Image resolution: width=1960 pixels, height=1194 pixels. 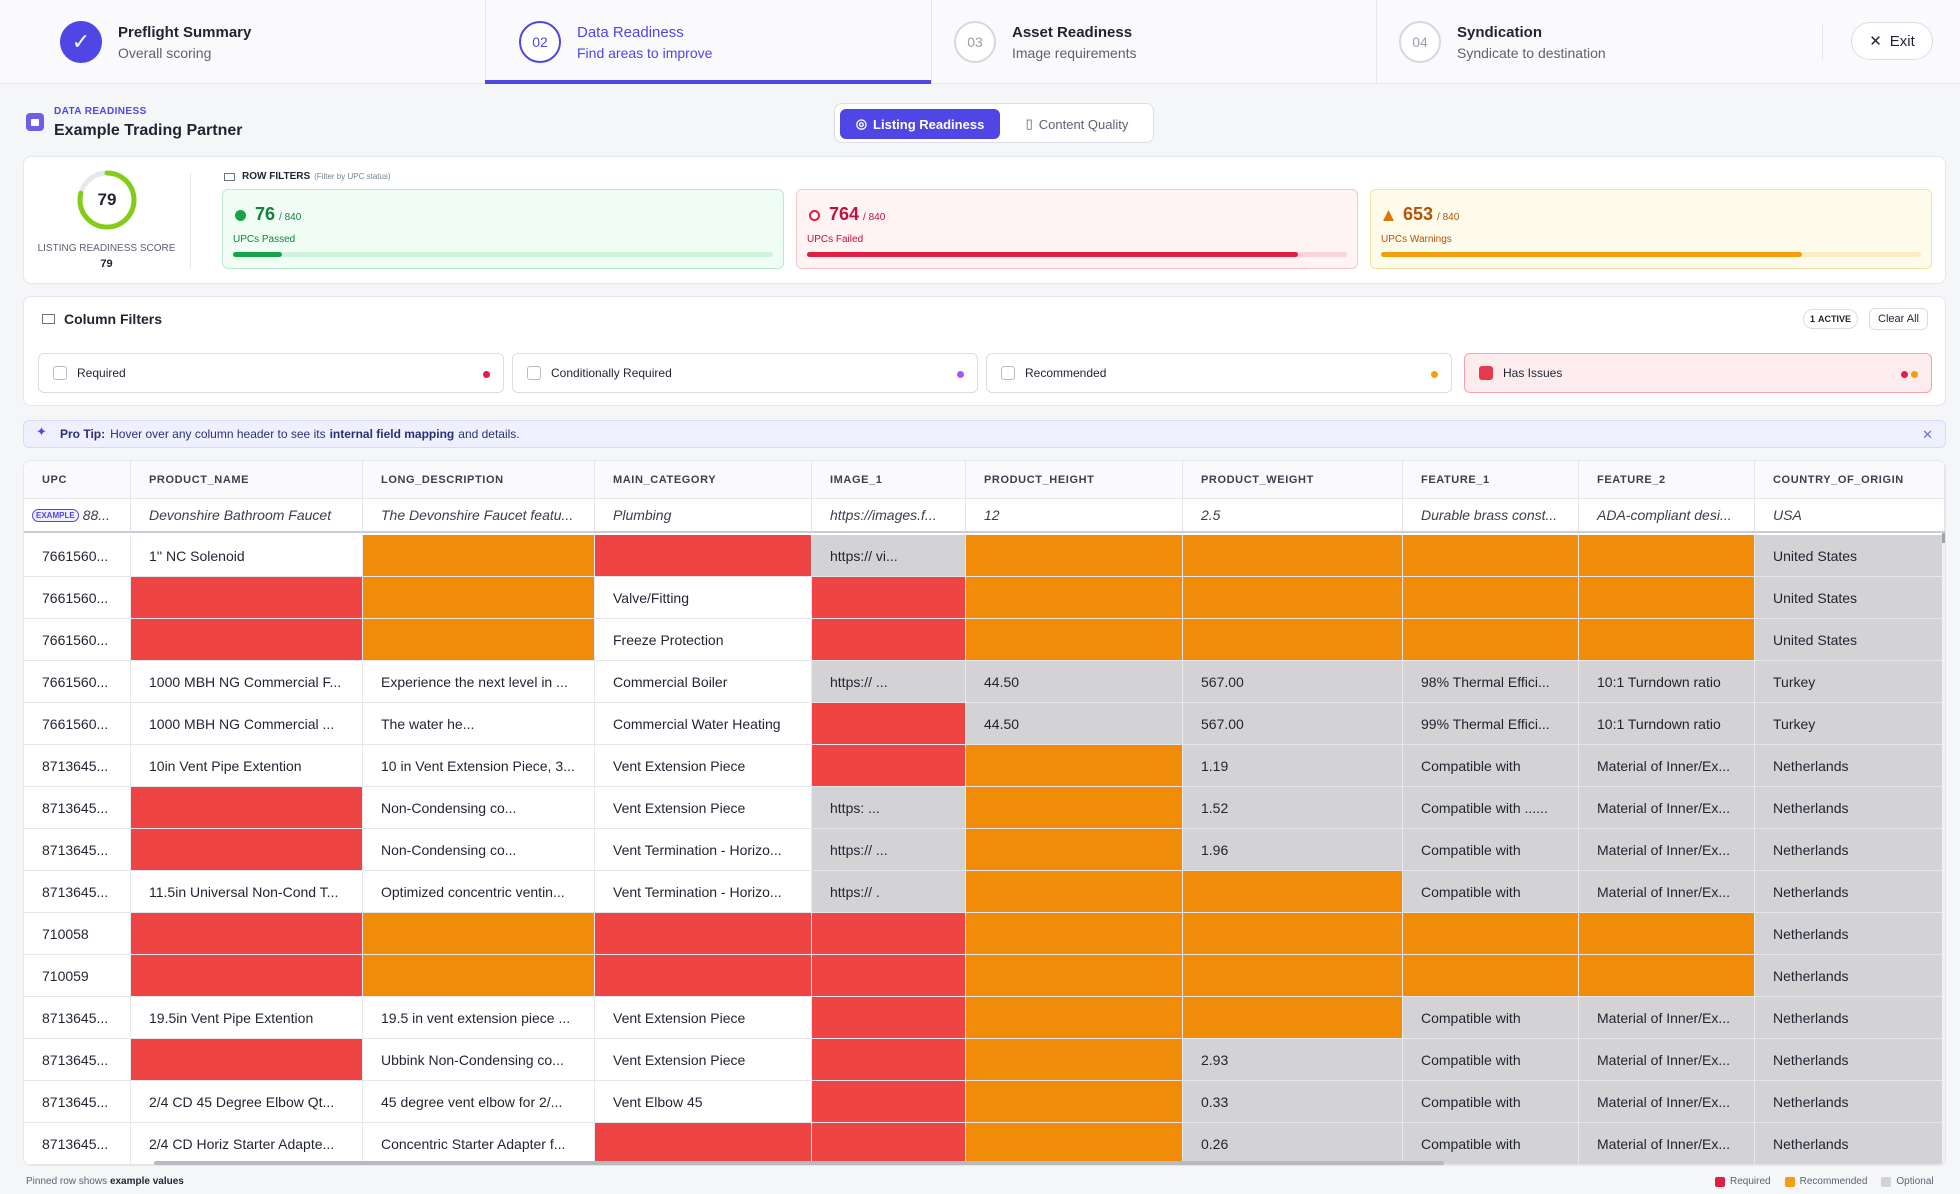 What do you see at coordinates (247, 479) in the screenshot?
I see `column-header-product-name: PRODUCT_NAME` at bounding box center [247, 479].